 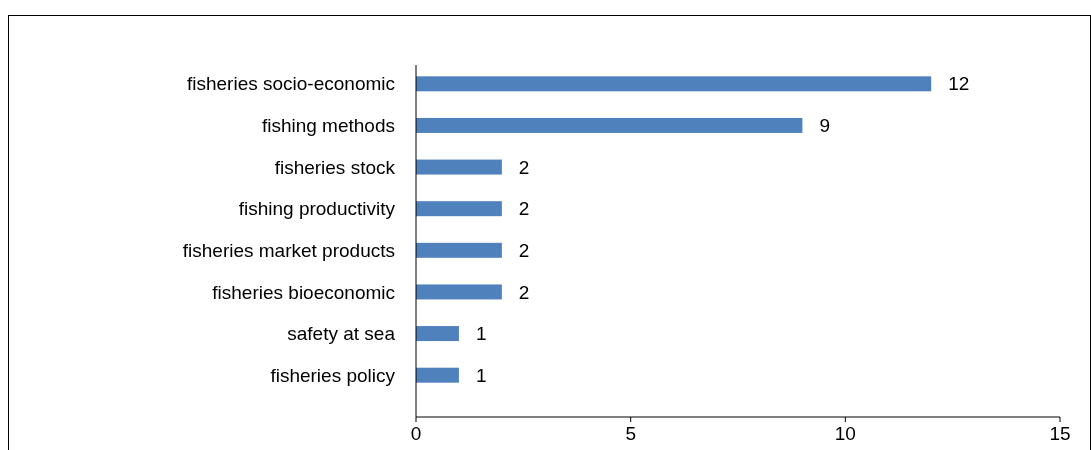 What do you see at coordinates (416, 433) in the screenshot?
I see `x-tick-label: 0` at bounding box center [416, 433].